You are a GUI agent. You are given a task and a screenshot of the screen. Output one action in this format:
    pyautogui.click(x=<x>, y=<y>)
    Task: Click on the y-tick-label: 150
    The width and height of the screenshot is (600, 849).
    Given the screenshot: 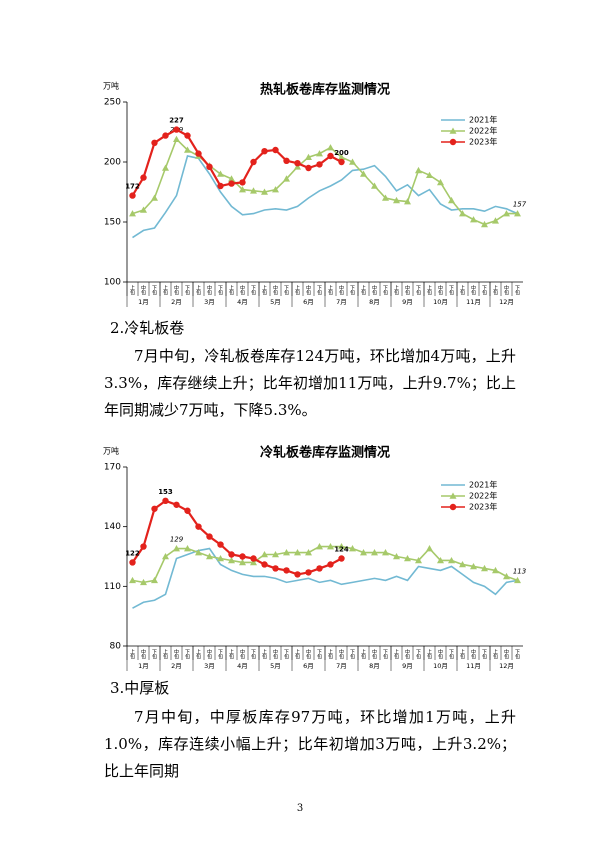 What is the action you would take?
    pyautogui.click(x=112, y=223)
    